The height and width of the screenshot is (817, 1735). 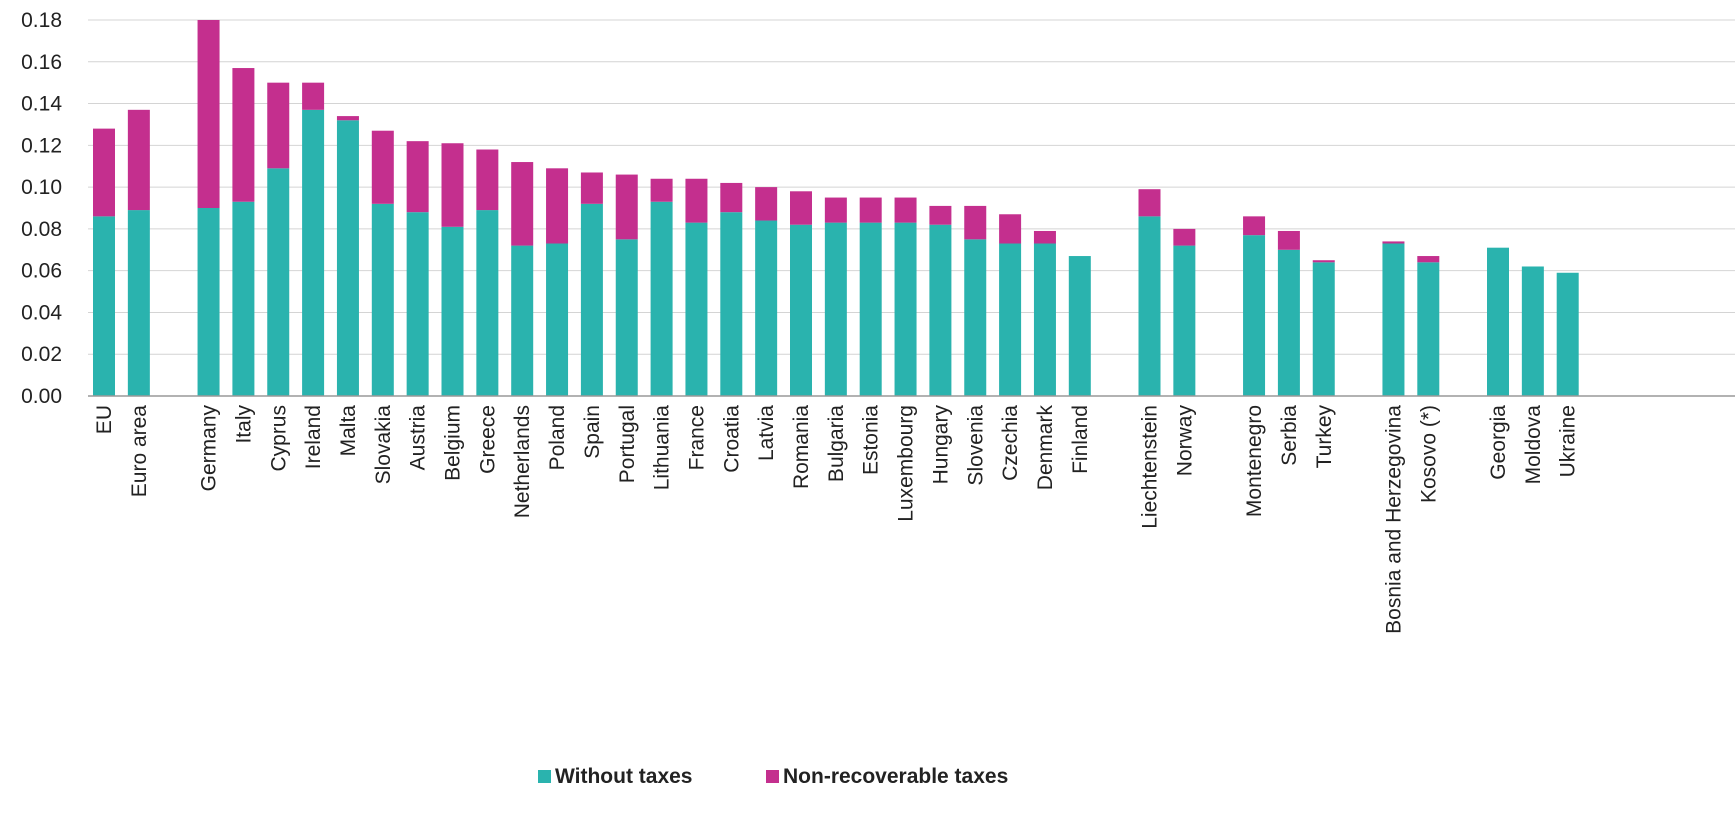 What do you see at coordinates (1498, 442) in the screenshot?
I see `x-tick-label-georgia: Georgia` at bounding box center [1498, 442].